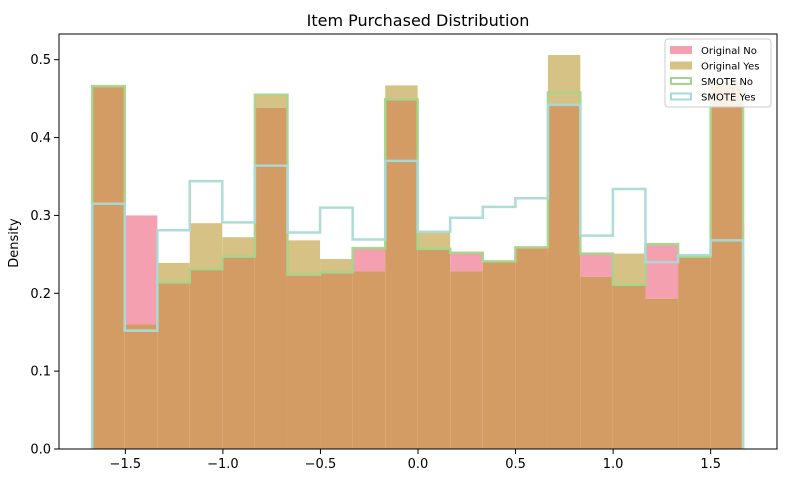  I want to click on y-tick-label: 0.2, so click(40, 294).